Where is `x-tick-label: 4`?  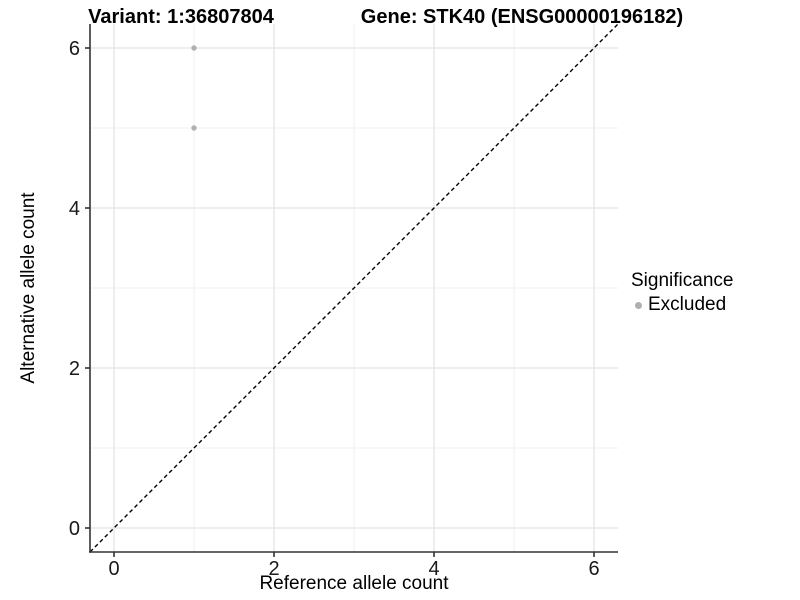
x-tick-label: 4 is located at coordinates (433, 569).